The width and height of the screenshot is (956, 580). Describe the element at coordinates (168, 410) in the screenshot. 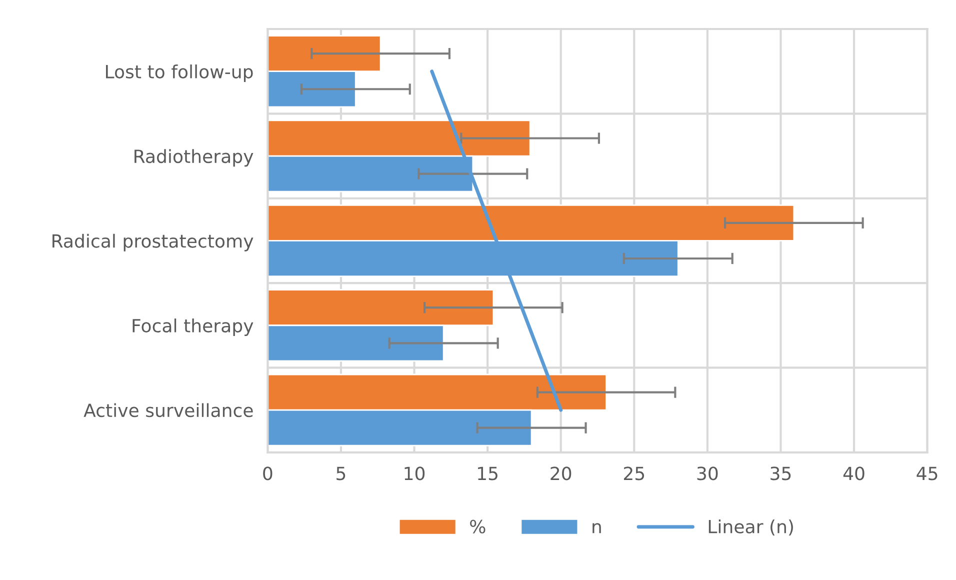

I see `y-tick-label: Active surveillance` at that location.